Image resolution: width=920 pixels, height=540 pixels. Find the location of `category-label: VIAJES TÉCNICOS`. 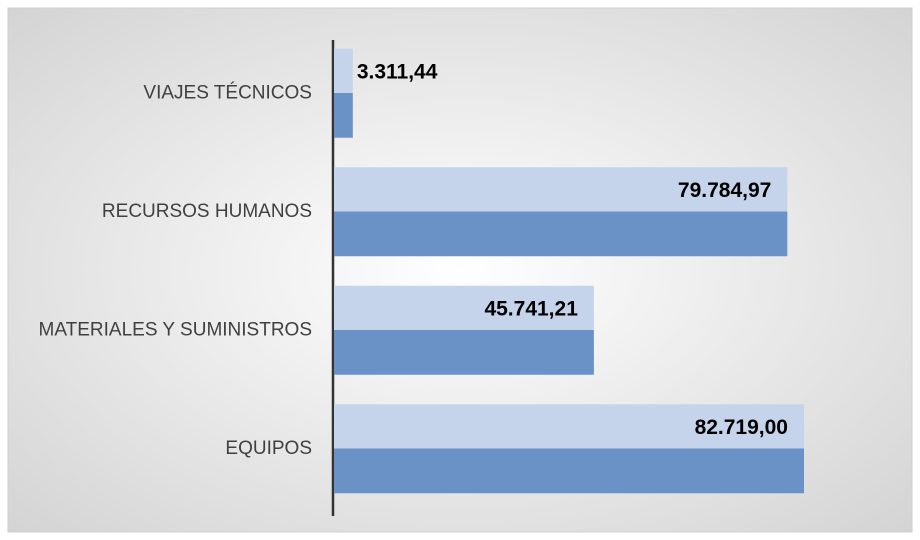

category-label: VIAJES TÉCNICOS is located at coordinates (227, 92).